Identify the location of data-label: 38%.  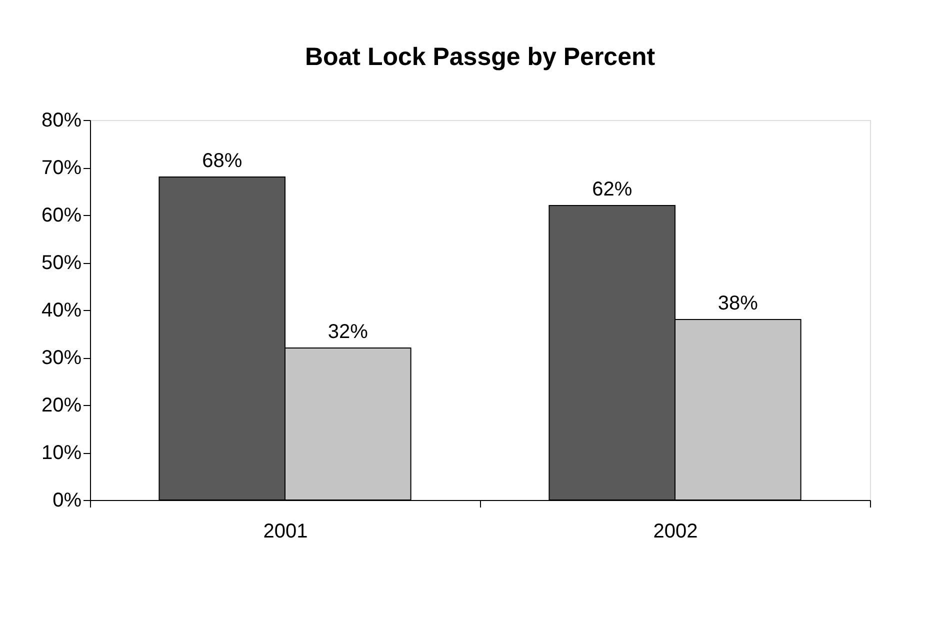
(738, 303).